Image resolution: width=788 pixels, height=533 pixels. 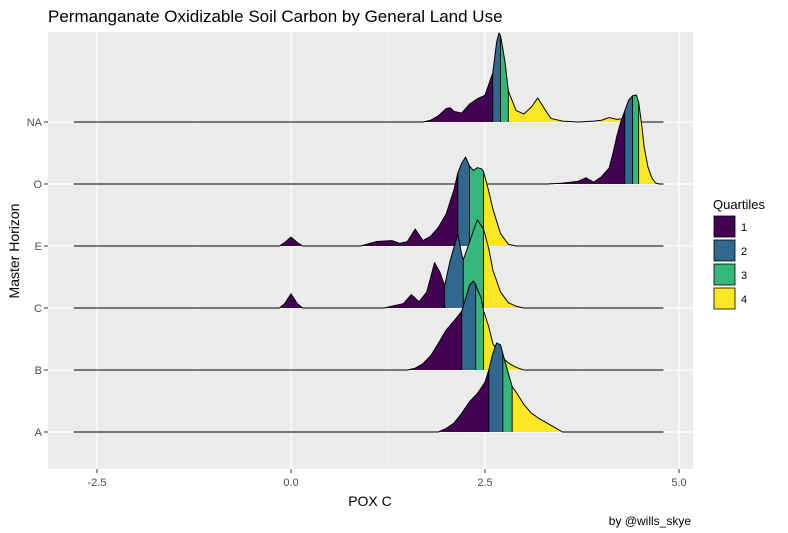 I want to click on caption: by @wills_skye, so click(x=650, y=521).